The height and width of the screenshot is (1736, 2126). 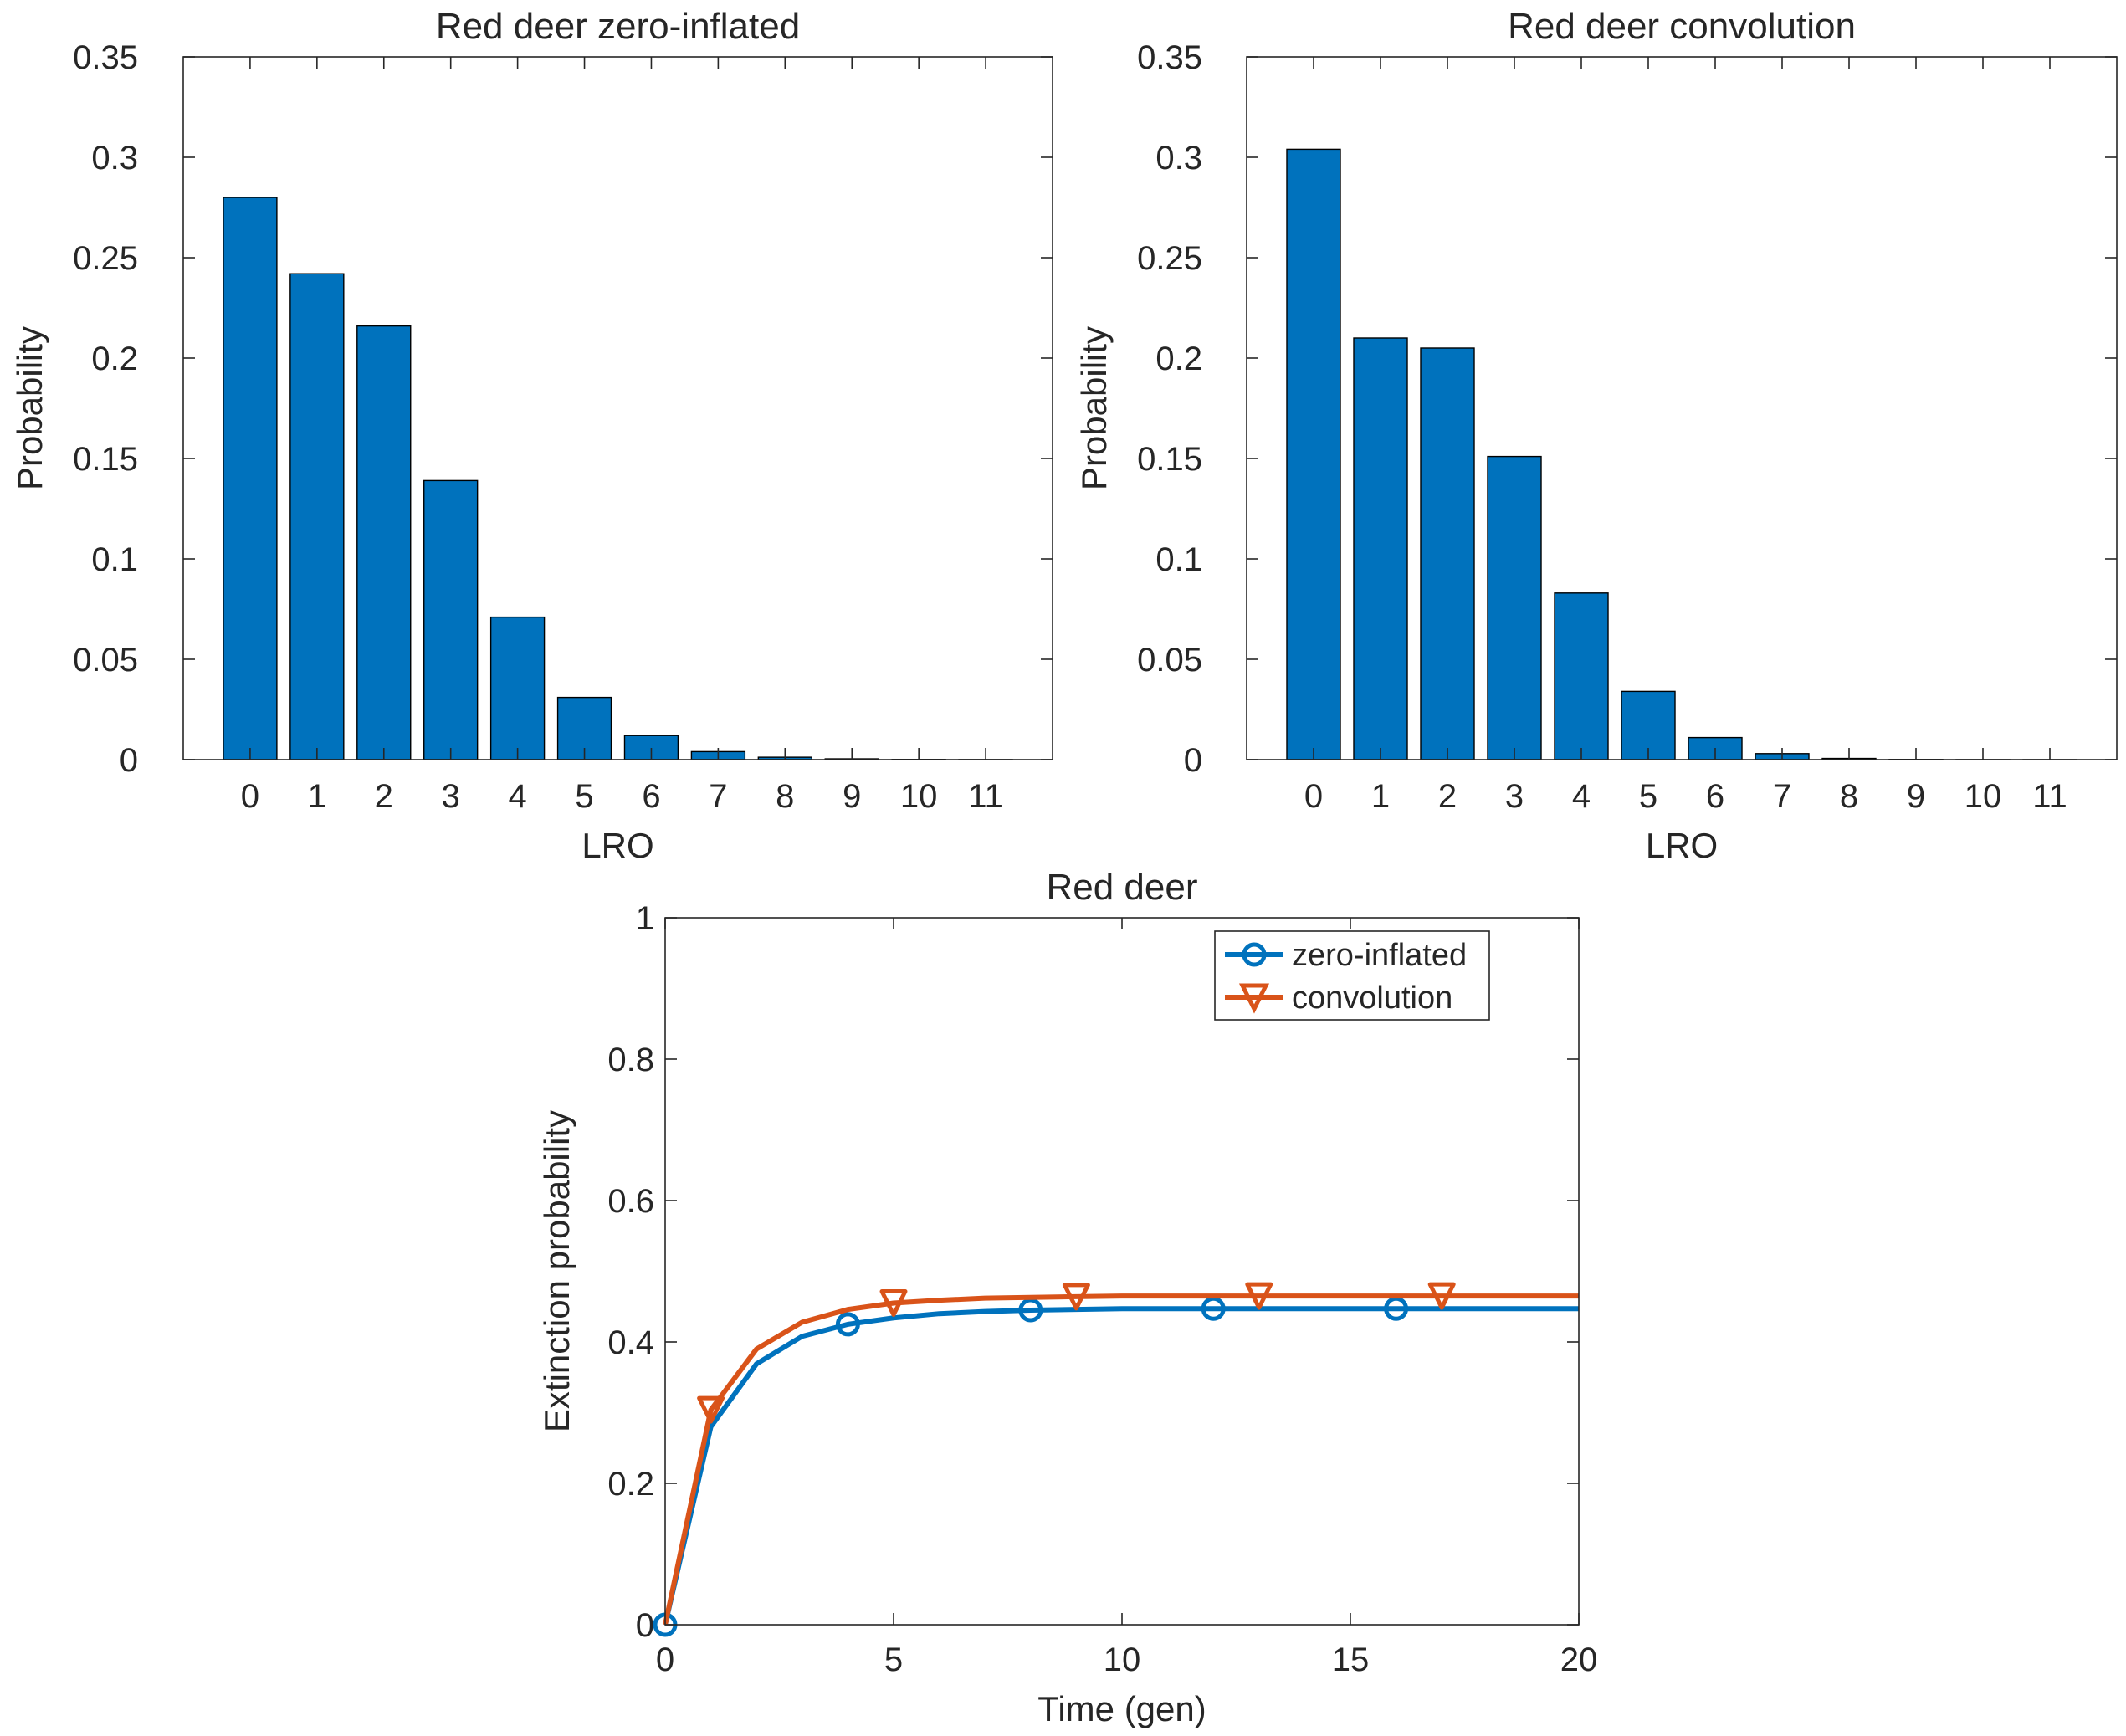 I want to click on legend-item: convolution, so click(x=1338, y=998).